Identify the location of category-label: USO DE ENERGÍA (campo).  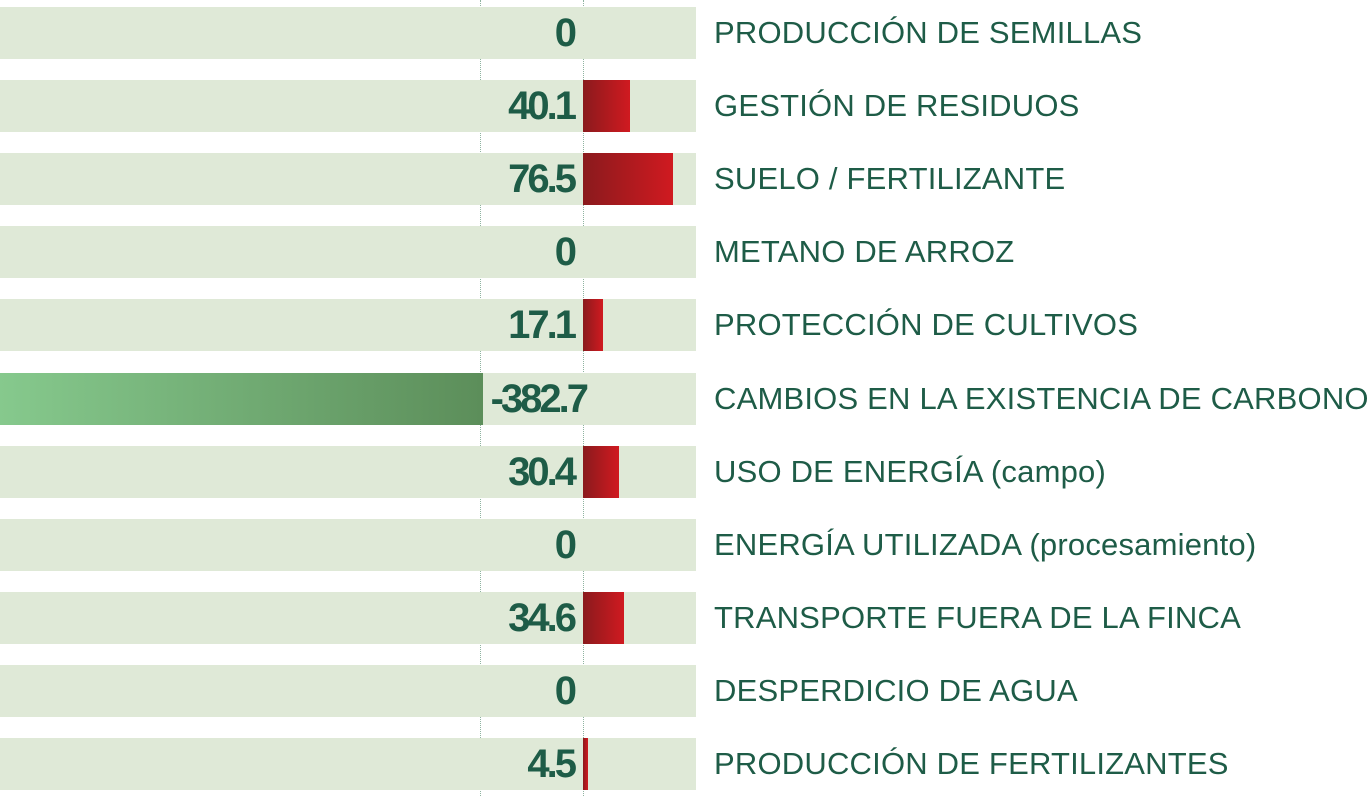
(910, 471).